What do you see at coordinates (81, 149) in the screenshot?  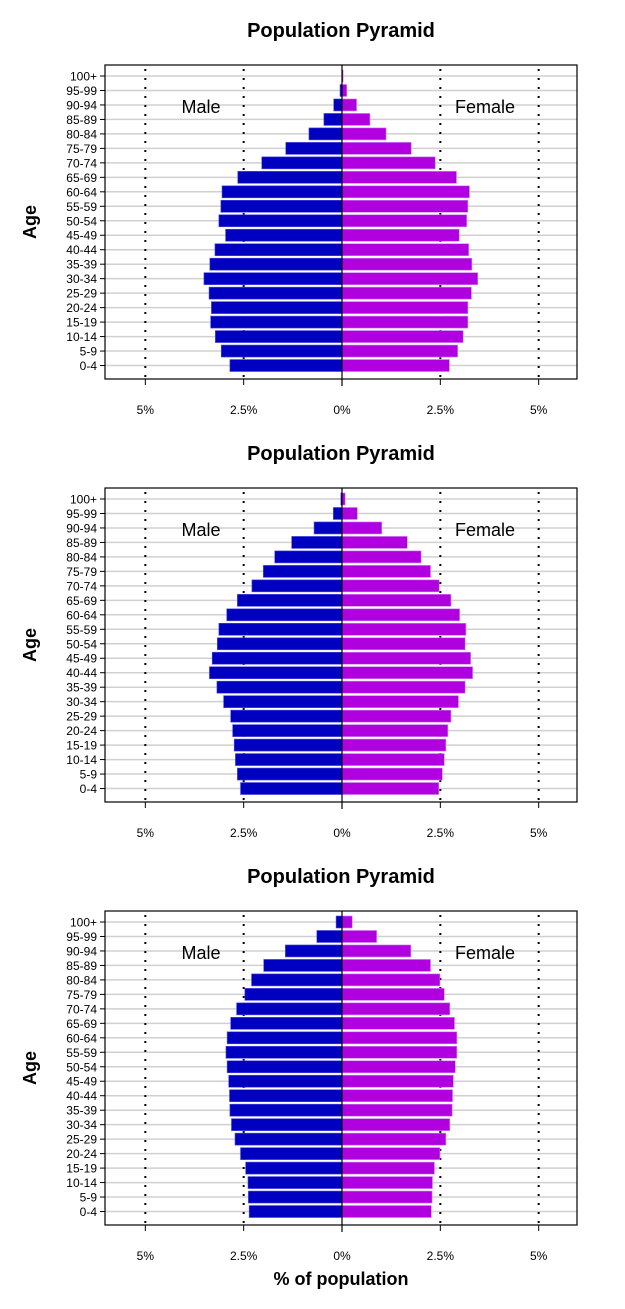 I see `y-tick-label: 75-79` at bounding box center [81, 149].